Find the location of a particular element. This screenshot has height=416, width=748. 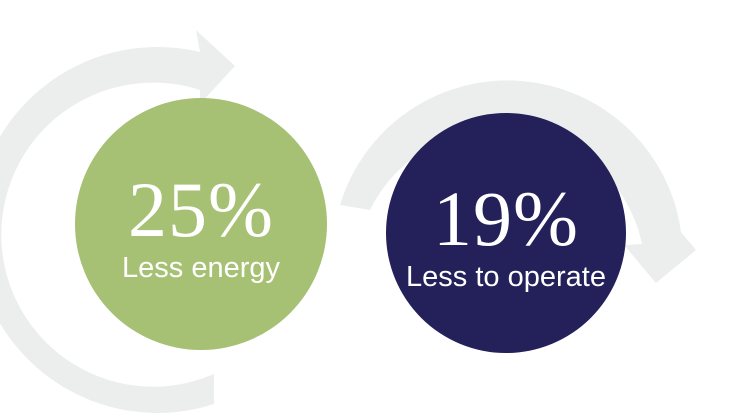

stat-value: 19% is located at coordinates (506, 218).